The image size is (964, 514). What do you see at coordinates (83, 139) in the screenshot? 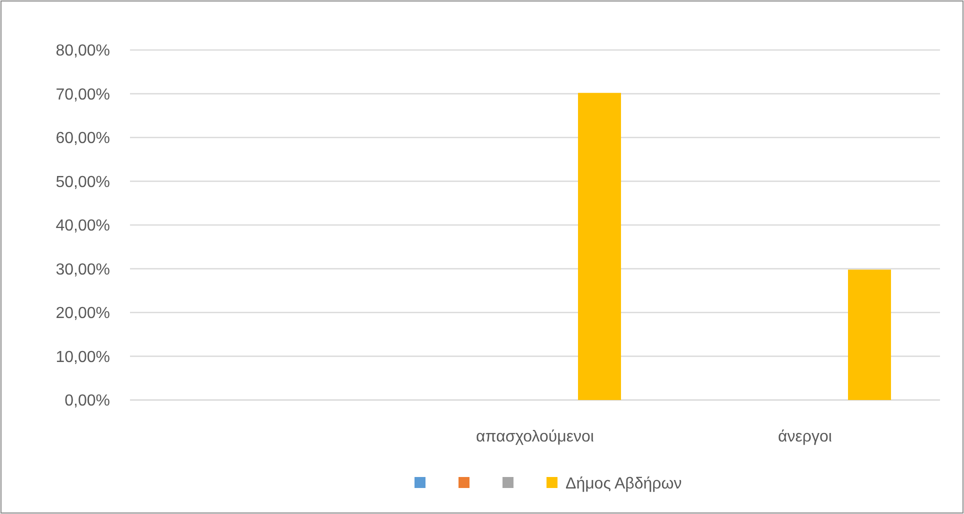
I see `y-tick-label: 60,00%` at bounding box center [83, 139].